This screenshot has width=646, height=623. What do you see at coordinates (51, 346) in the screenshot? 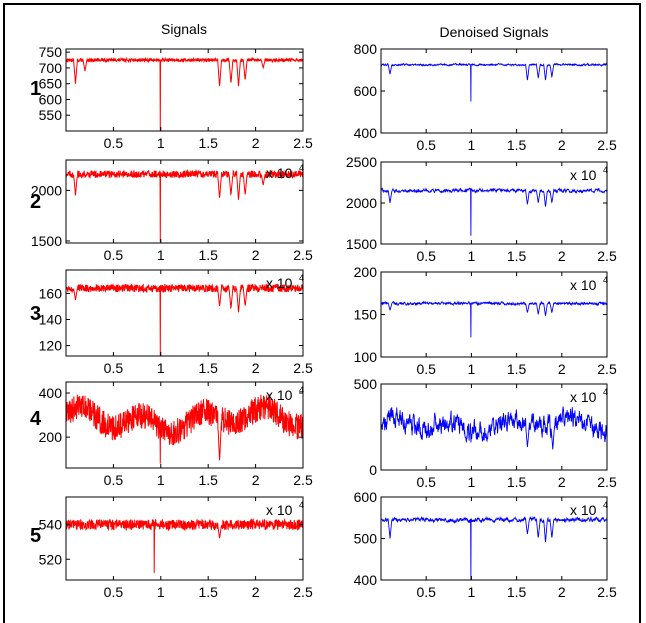
I see `y-tick-label: 120` at bounding box center [51, 346].